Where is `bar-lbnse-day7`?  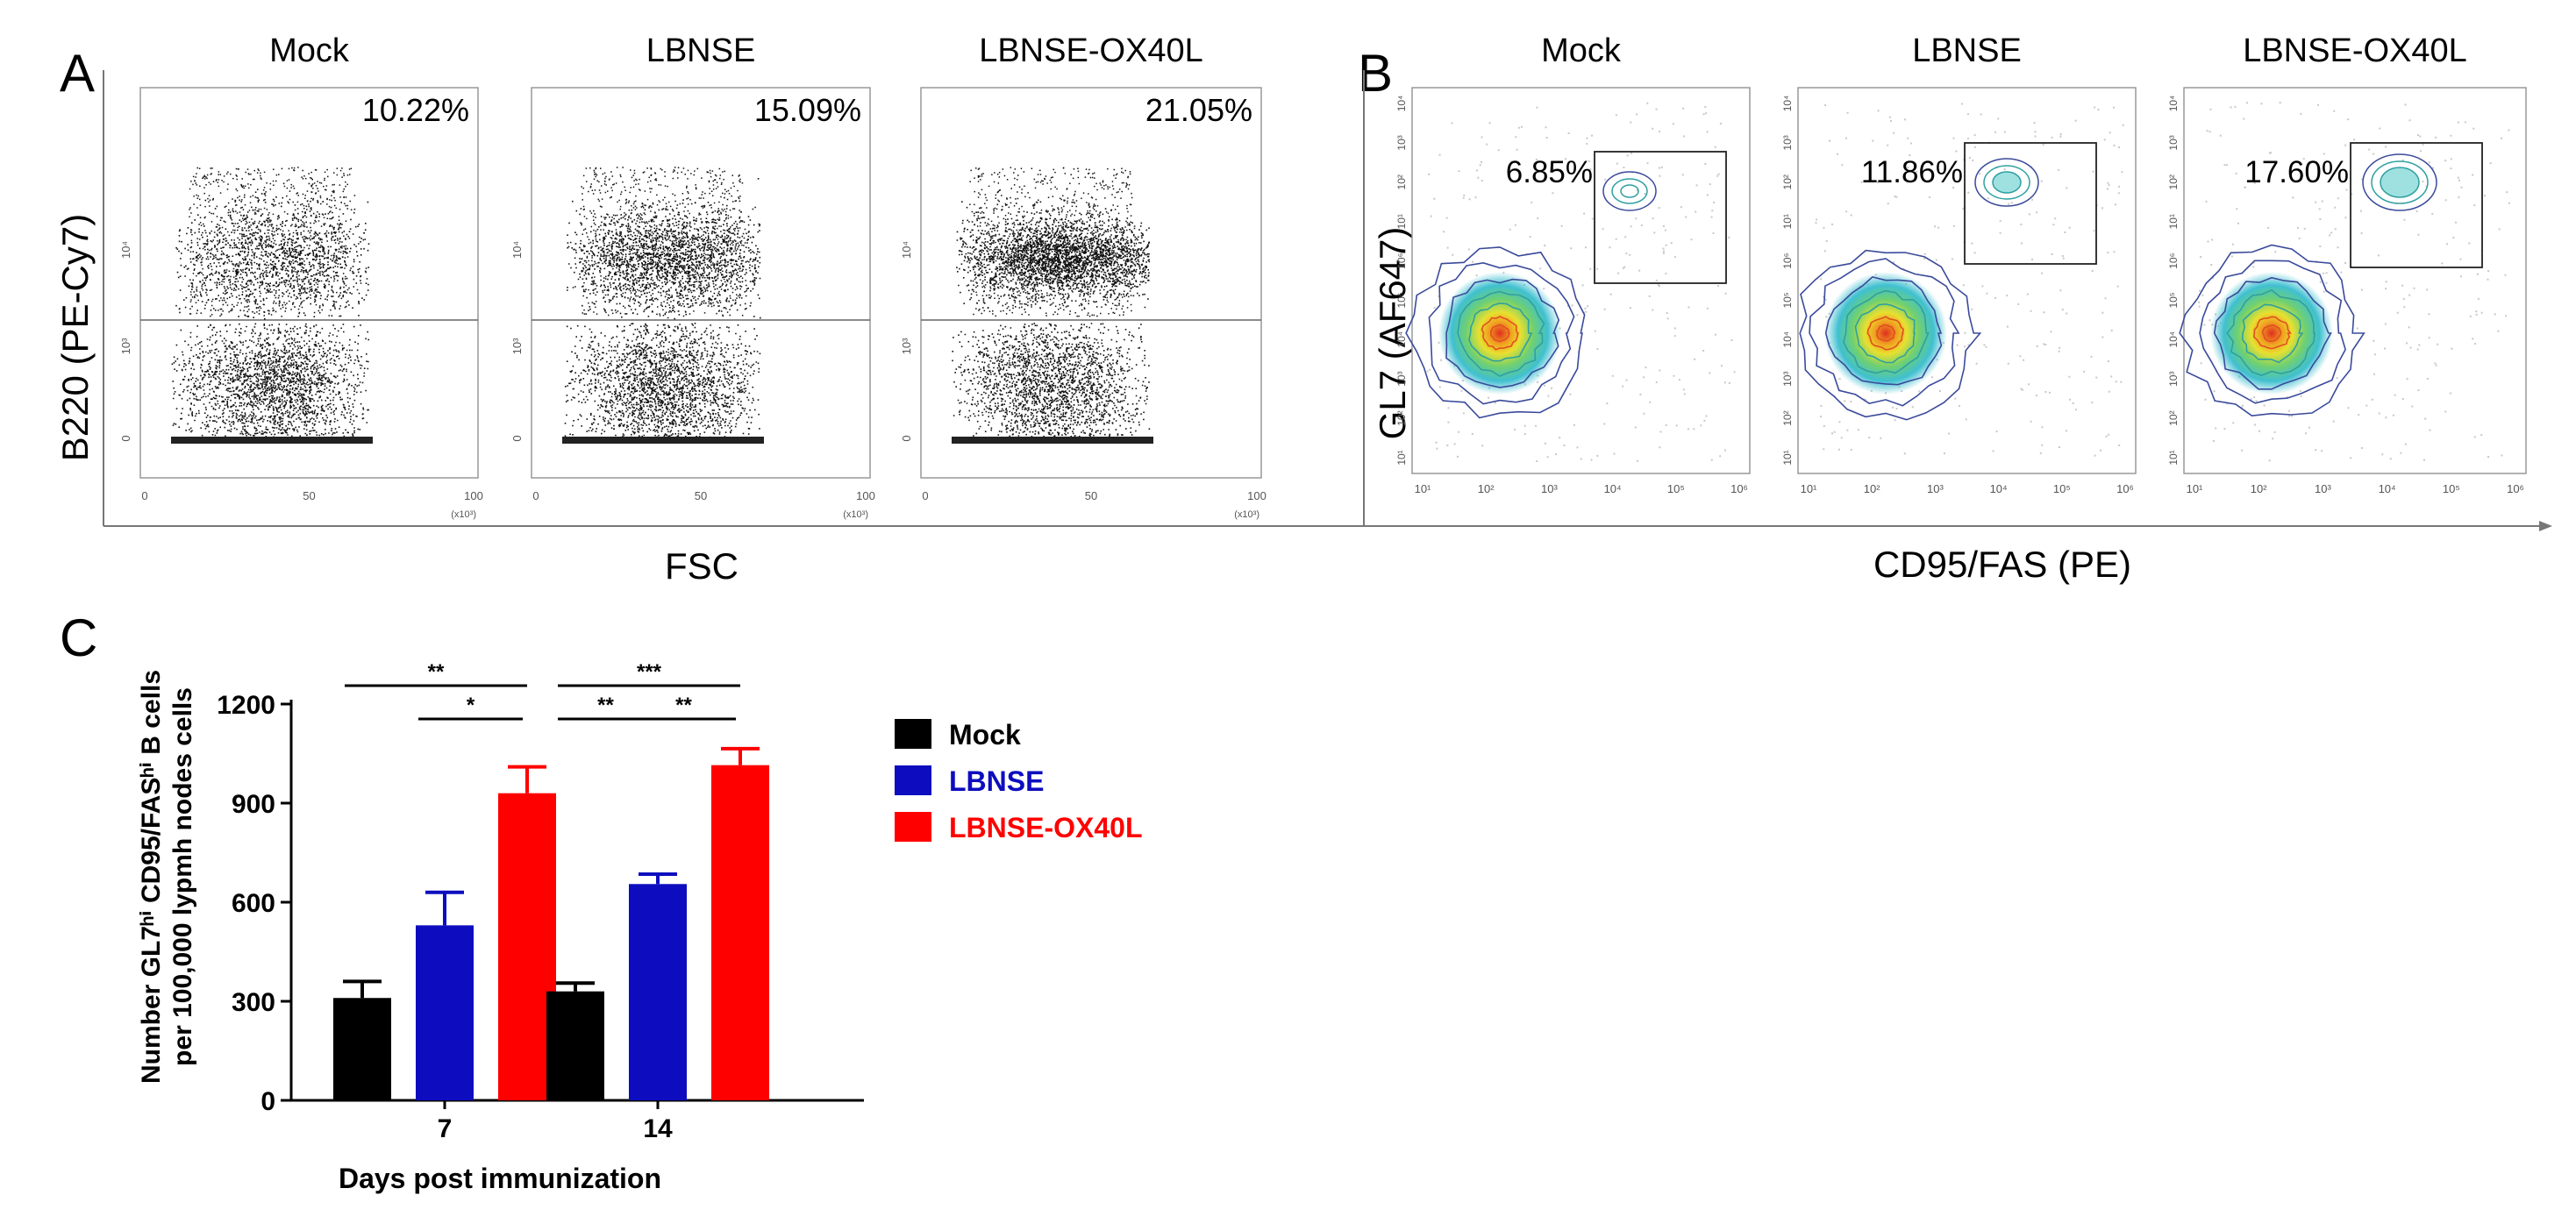
bar-lbnse-day7 is located at coordinates (445, 1012).